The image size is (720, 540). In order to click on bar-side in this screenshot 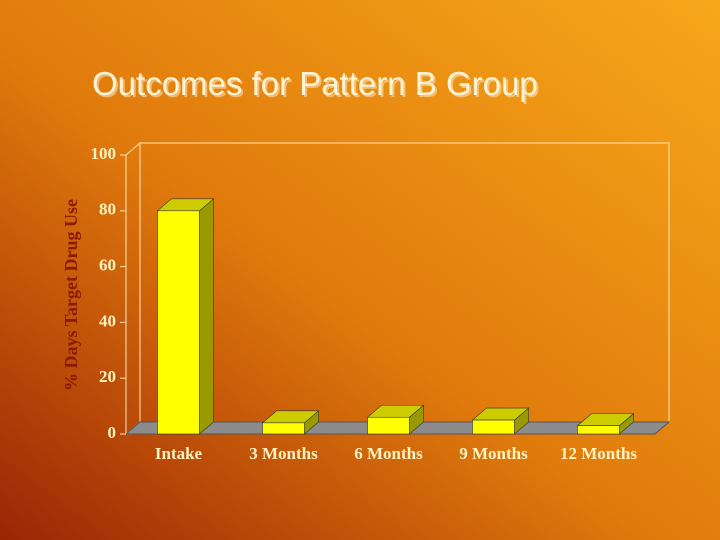, I will do `click(206, 316)`.